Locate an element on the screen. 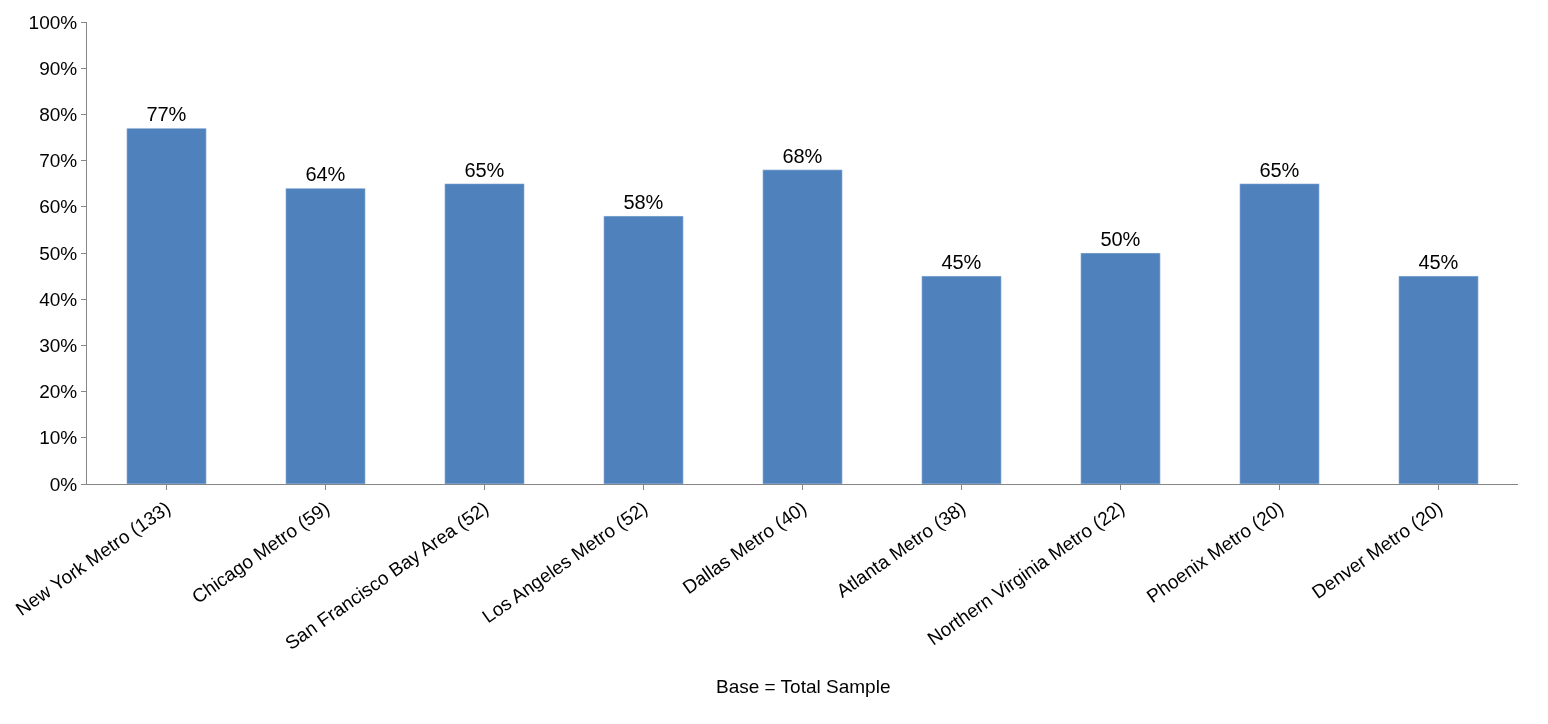  data-label: 68% is located at coordinates (802, 155).